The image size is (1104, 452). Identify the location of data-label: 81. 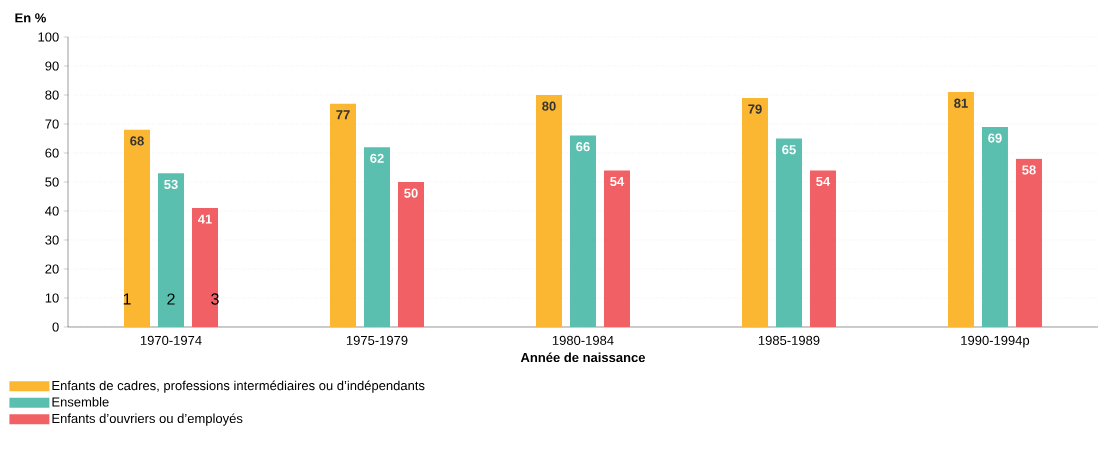
(961, 103).